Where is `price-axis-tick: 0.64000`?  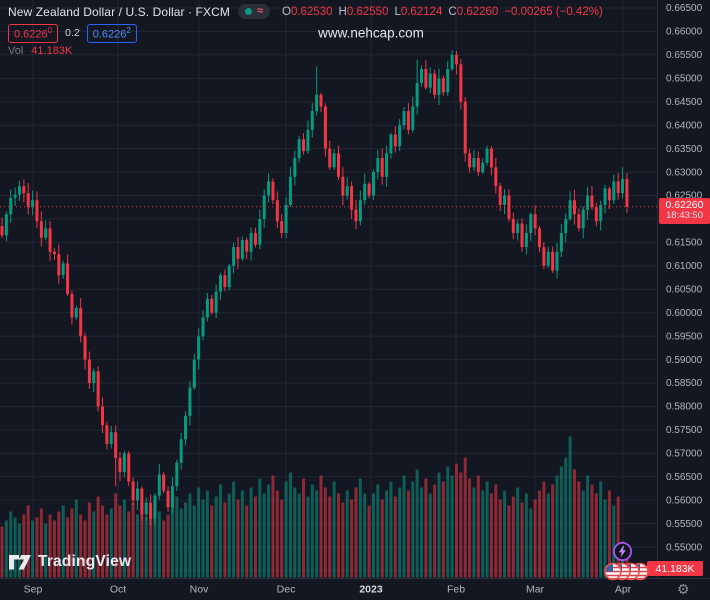
price-axis-tick: 0.64000 is located at coordinates (684, 125).